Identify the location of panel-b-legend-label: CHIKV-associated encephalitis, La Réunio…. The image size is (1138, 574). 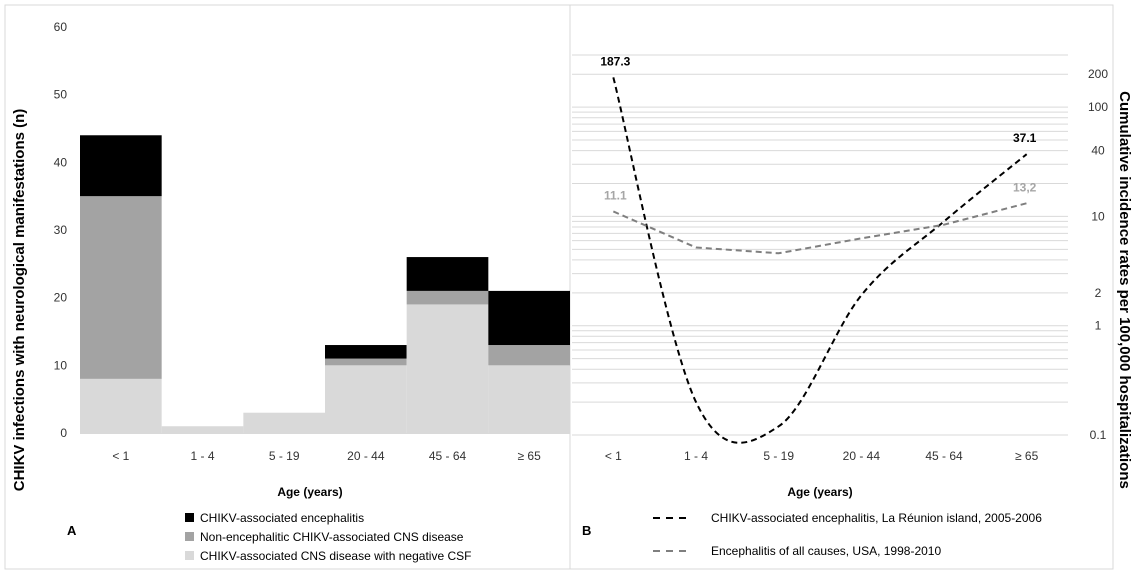
(876, 518).